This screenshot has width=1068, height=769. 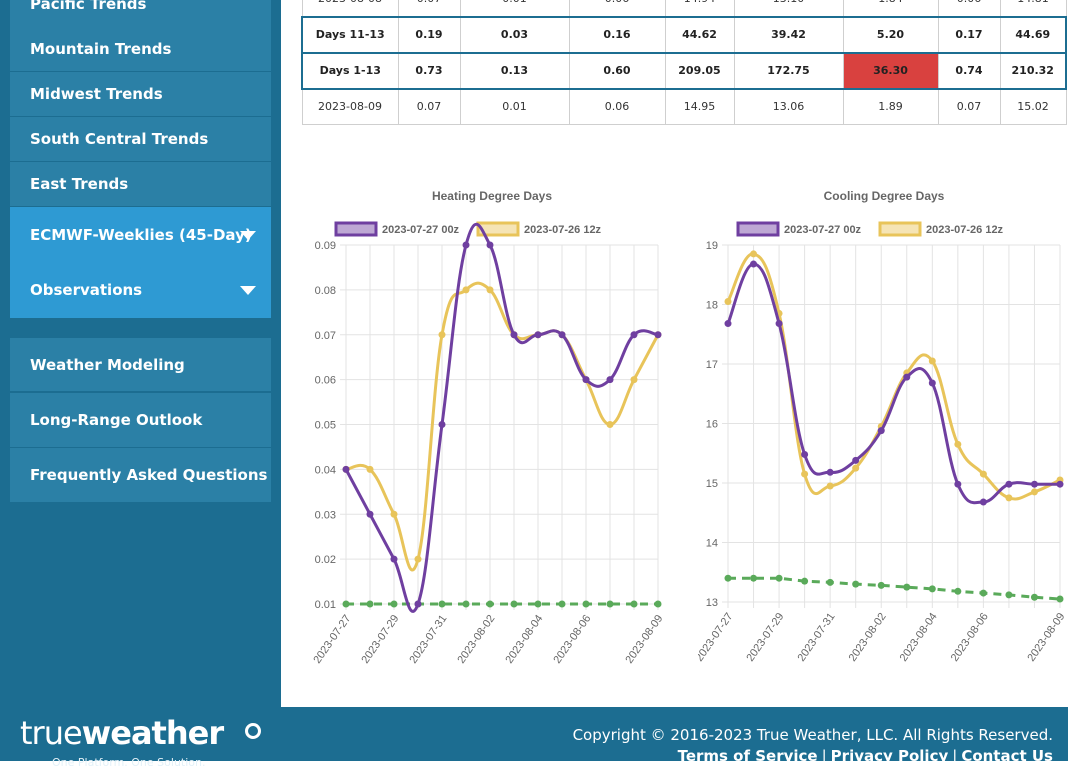 I want to click on trueweather-logo: trueweather, so click(x=122, y=733).